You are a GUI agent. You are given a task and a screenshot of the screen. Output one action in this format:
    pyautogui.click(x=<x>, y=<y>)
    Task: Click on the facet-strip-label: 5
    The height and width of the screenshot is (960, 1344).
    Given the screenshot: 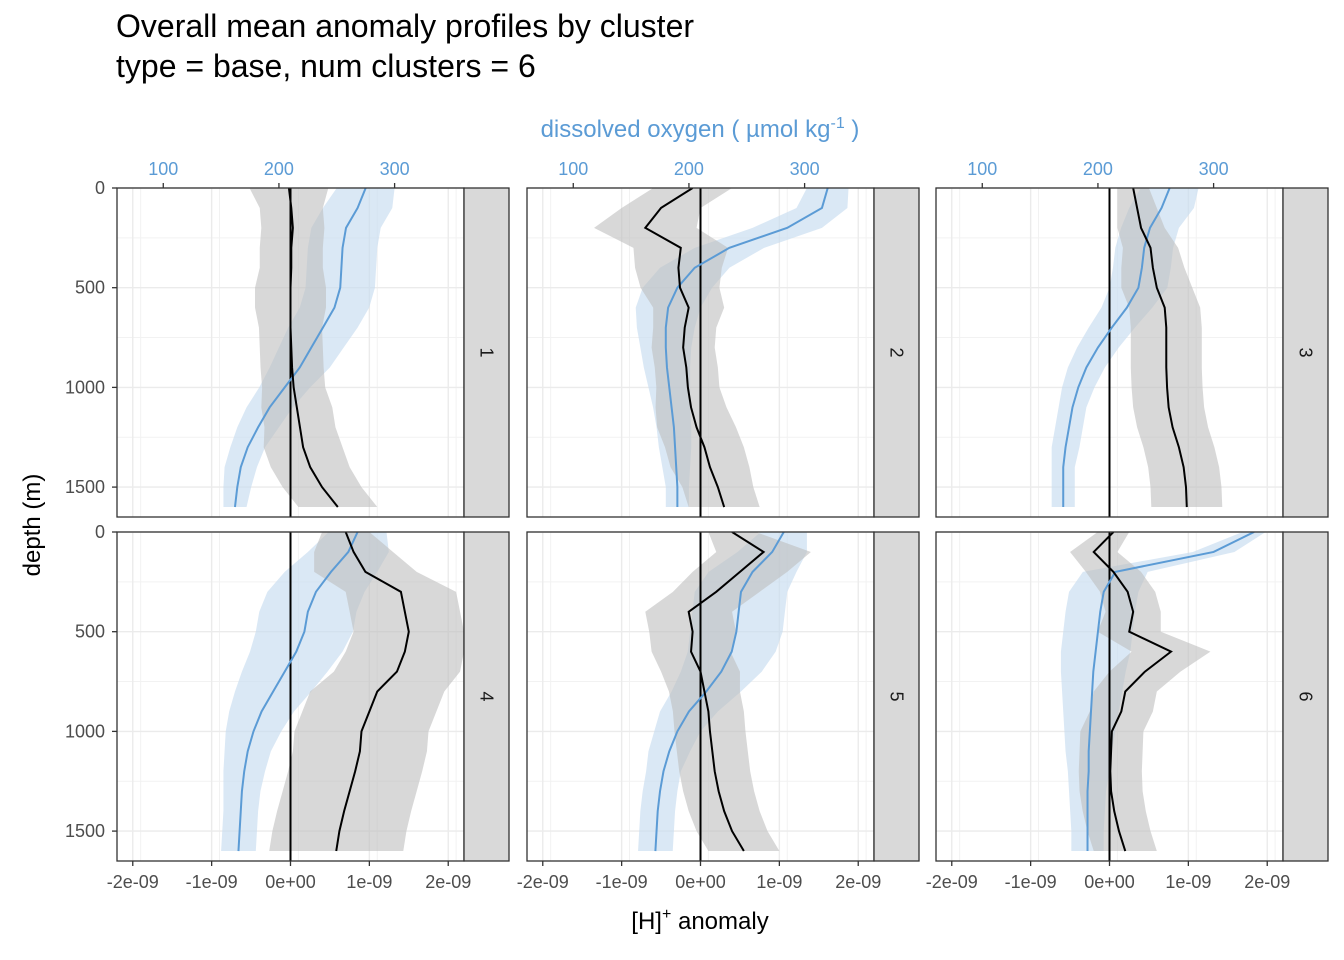 What is the action you would take?
    pyautogui.click(x=897, y=696)
    